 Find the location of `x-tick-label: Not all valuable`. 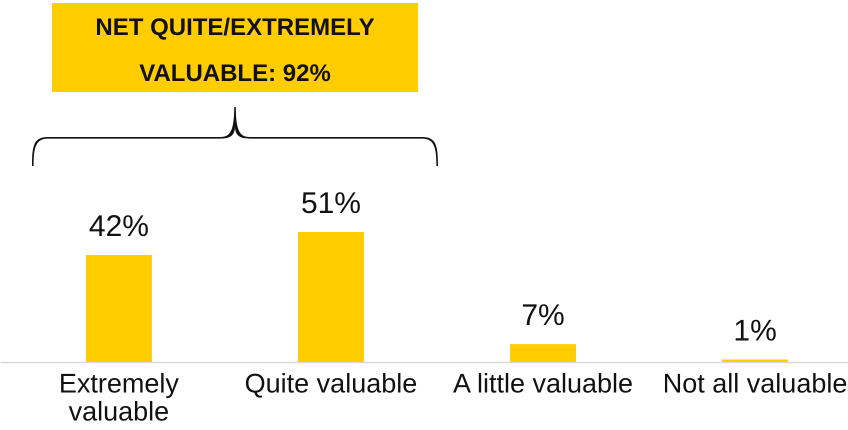

x-tick-label: Not all valuable is located at coordinates (755, 383).